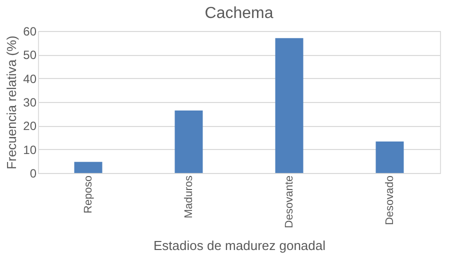  I want to click on y-tick-label: 0, so click(33, 173).